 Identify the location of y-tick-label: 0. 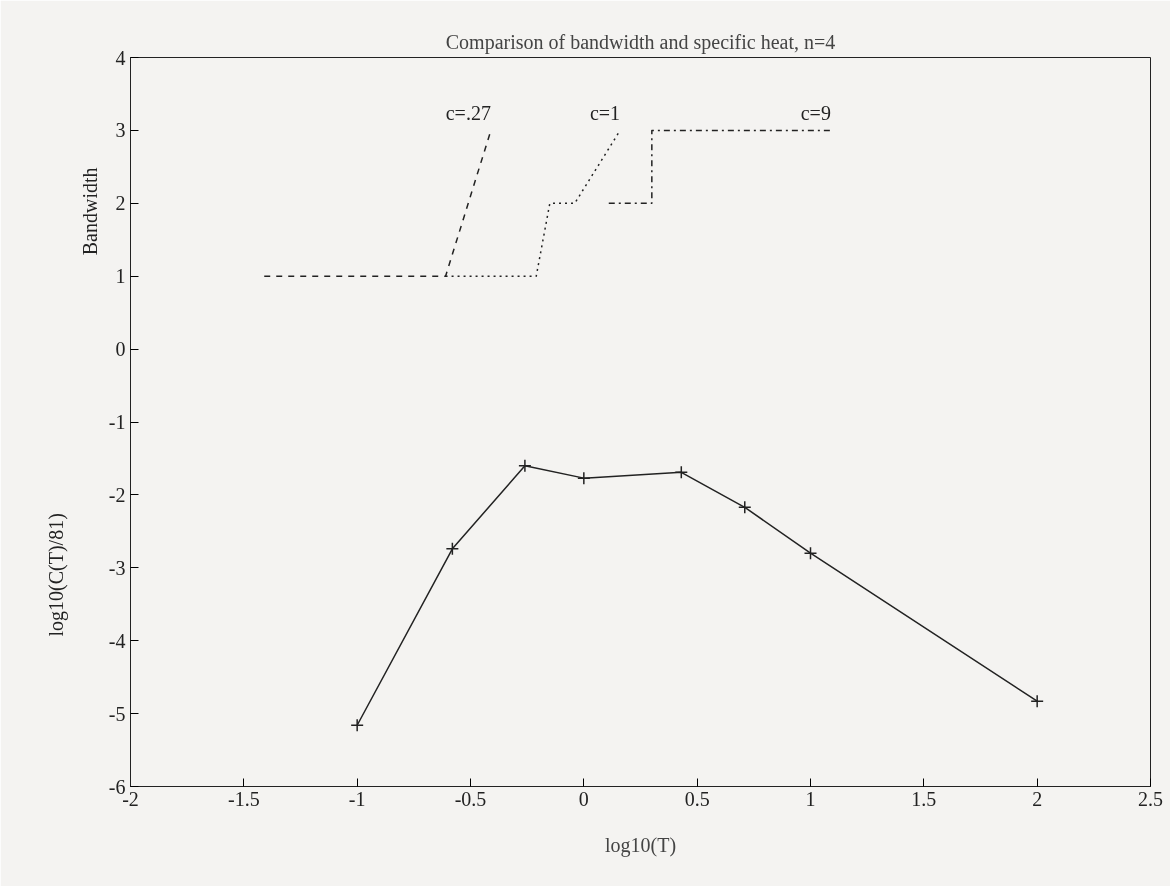
(120, 349).